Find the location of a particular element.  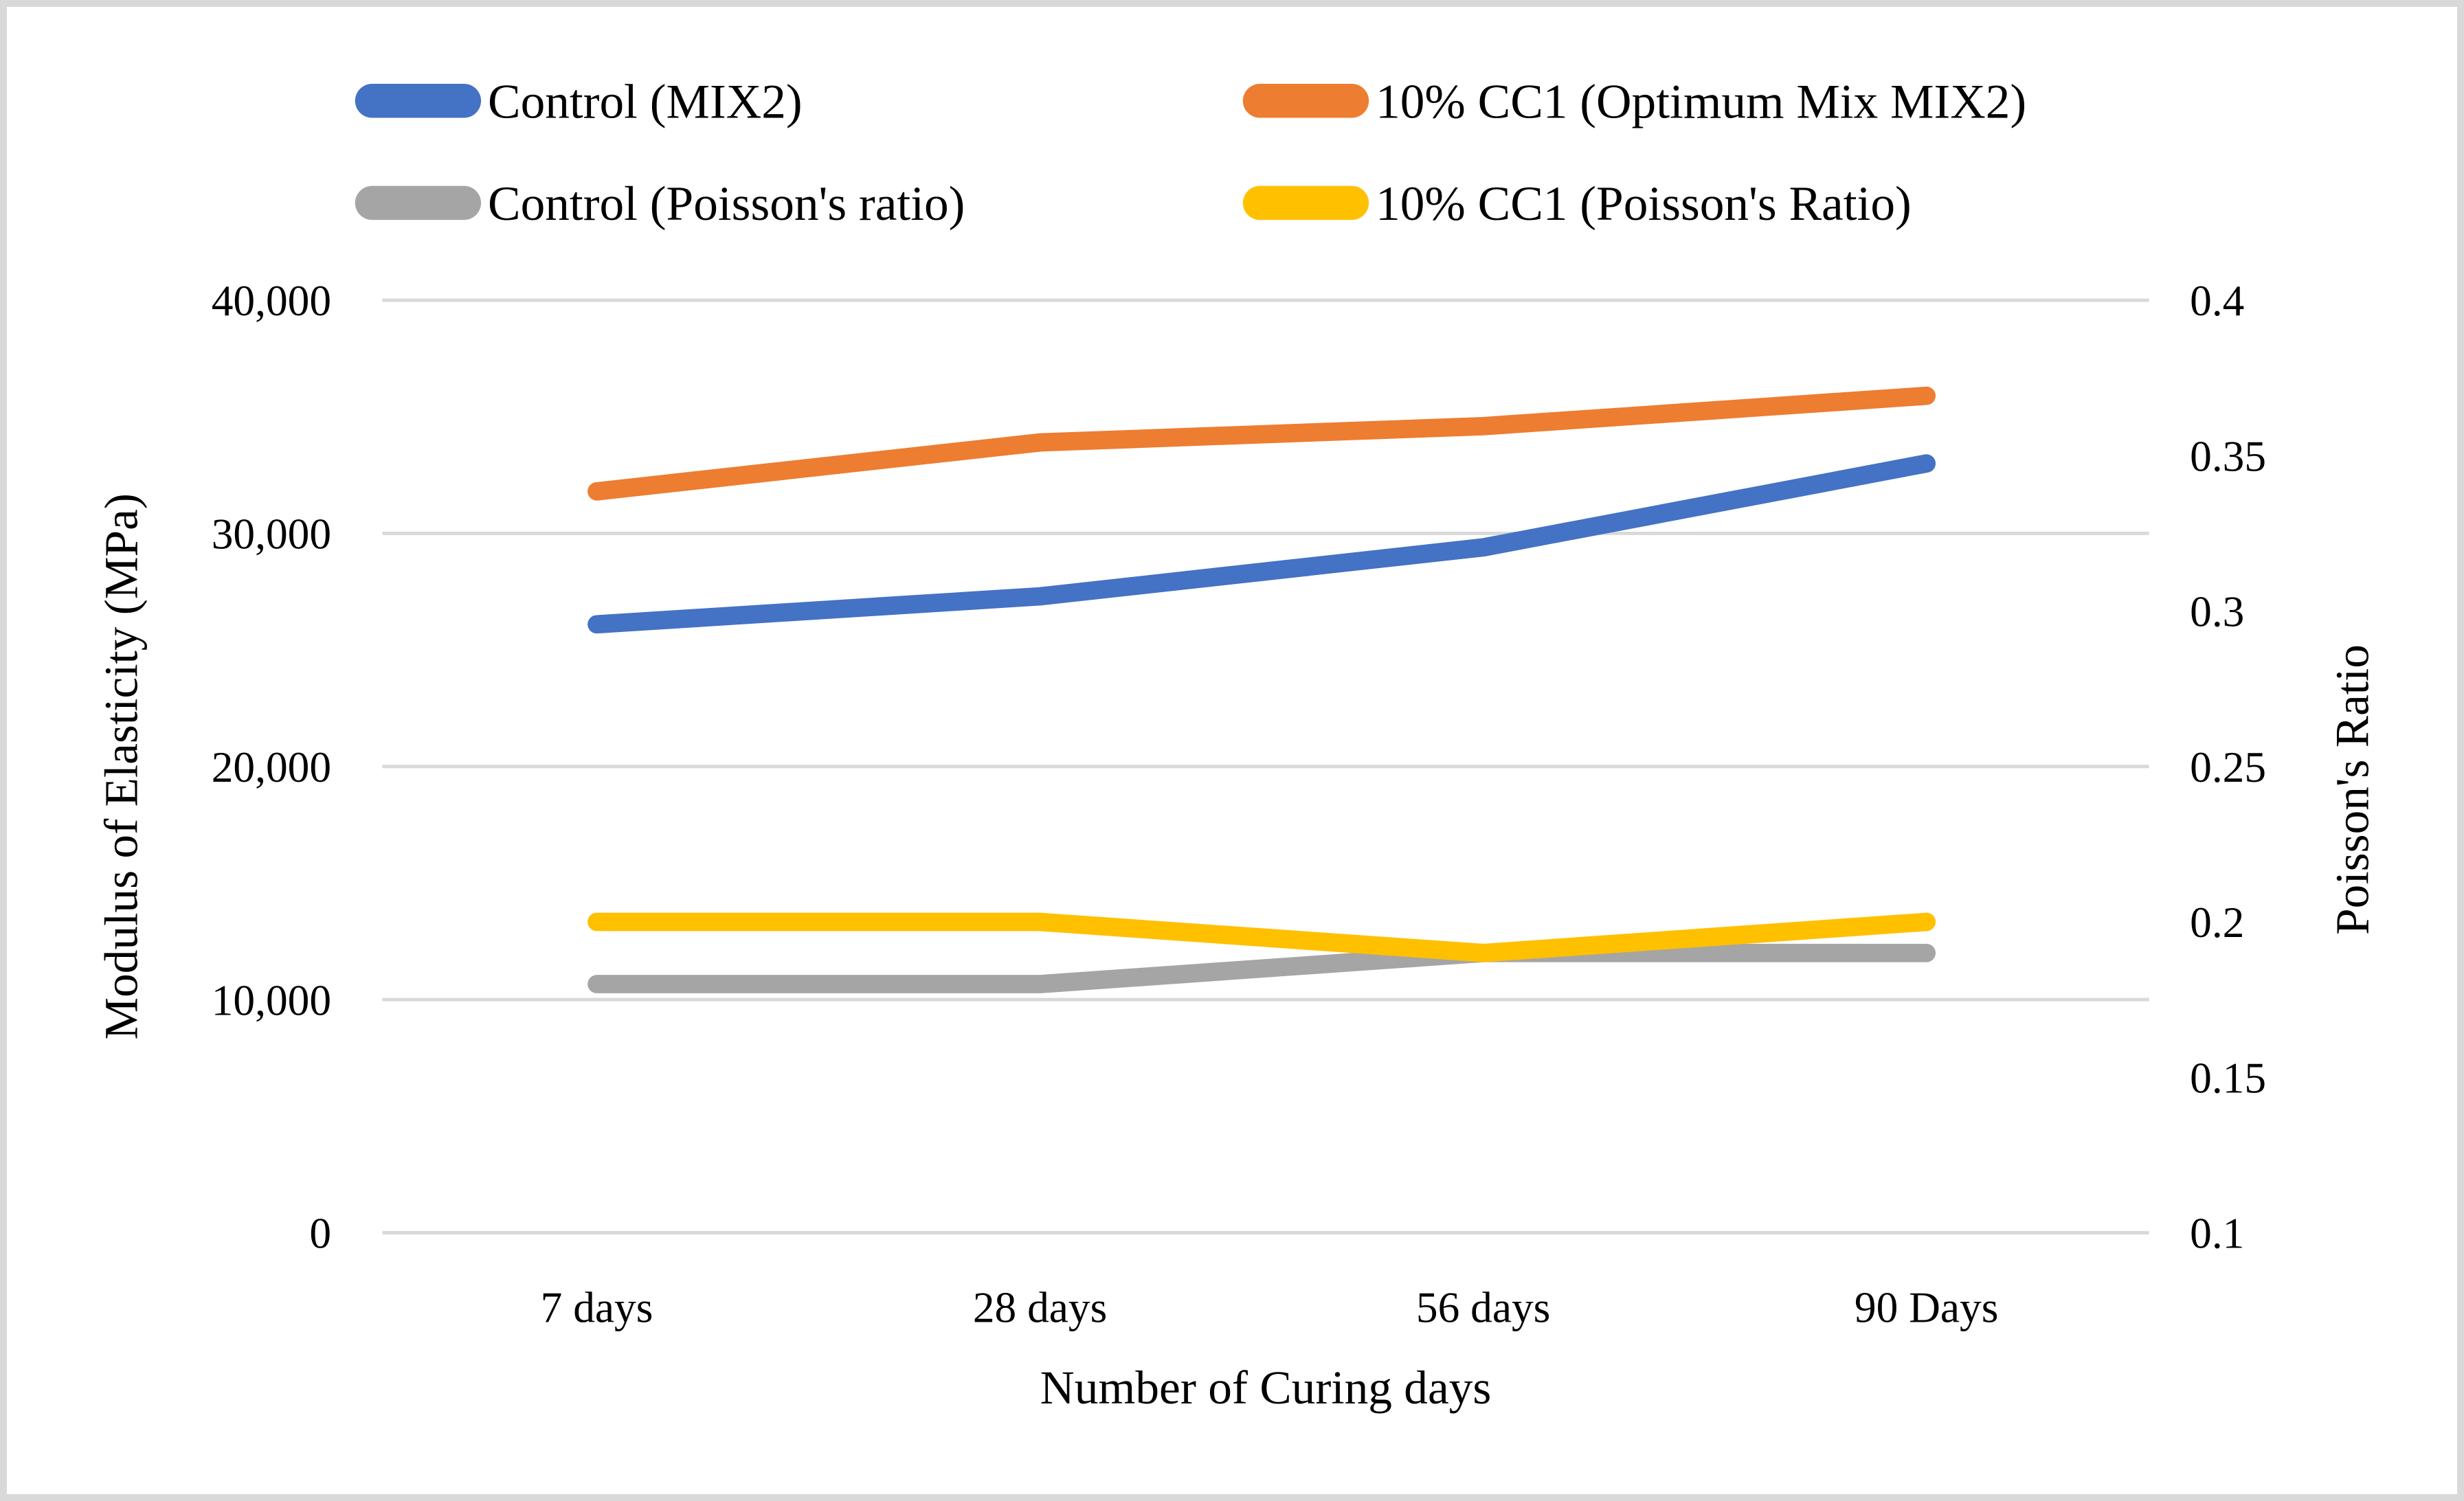

x-axis-tick-label: 7 days is located at coordinates (597, 1307).